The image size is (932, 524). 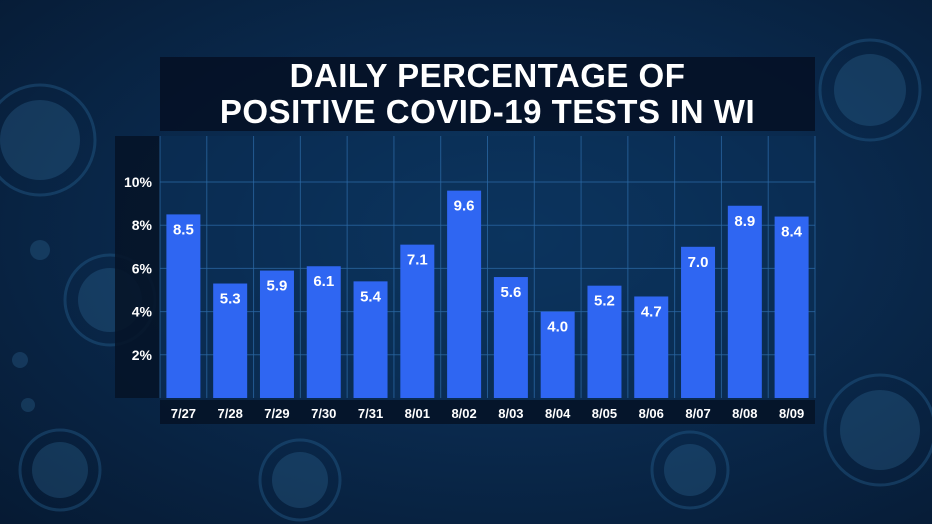 I want to click on value-label: 7.0, so click(x=698, y=262).